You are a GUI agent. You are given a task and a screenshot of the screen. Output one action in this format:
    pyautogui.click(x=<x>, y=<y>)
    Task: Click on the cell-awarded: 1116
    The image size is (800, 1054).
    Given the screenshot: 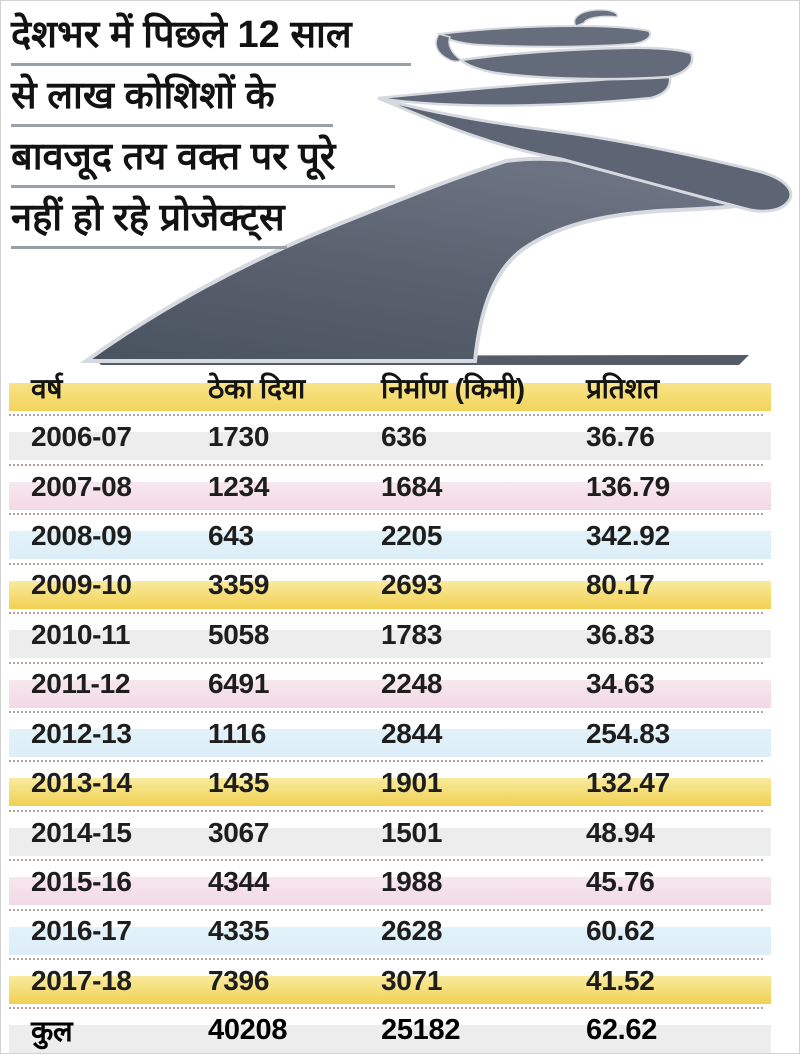 What is the action you would take?
    pyautogui.click(x=237, y=733)
    